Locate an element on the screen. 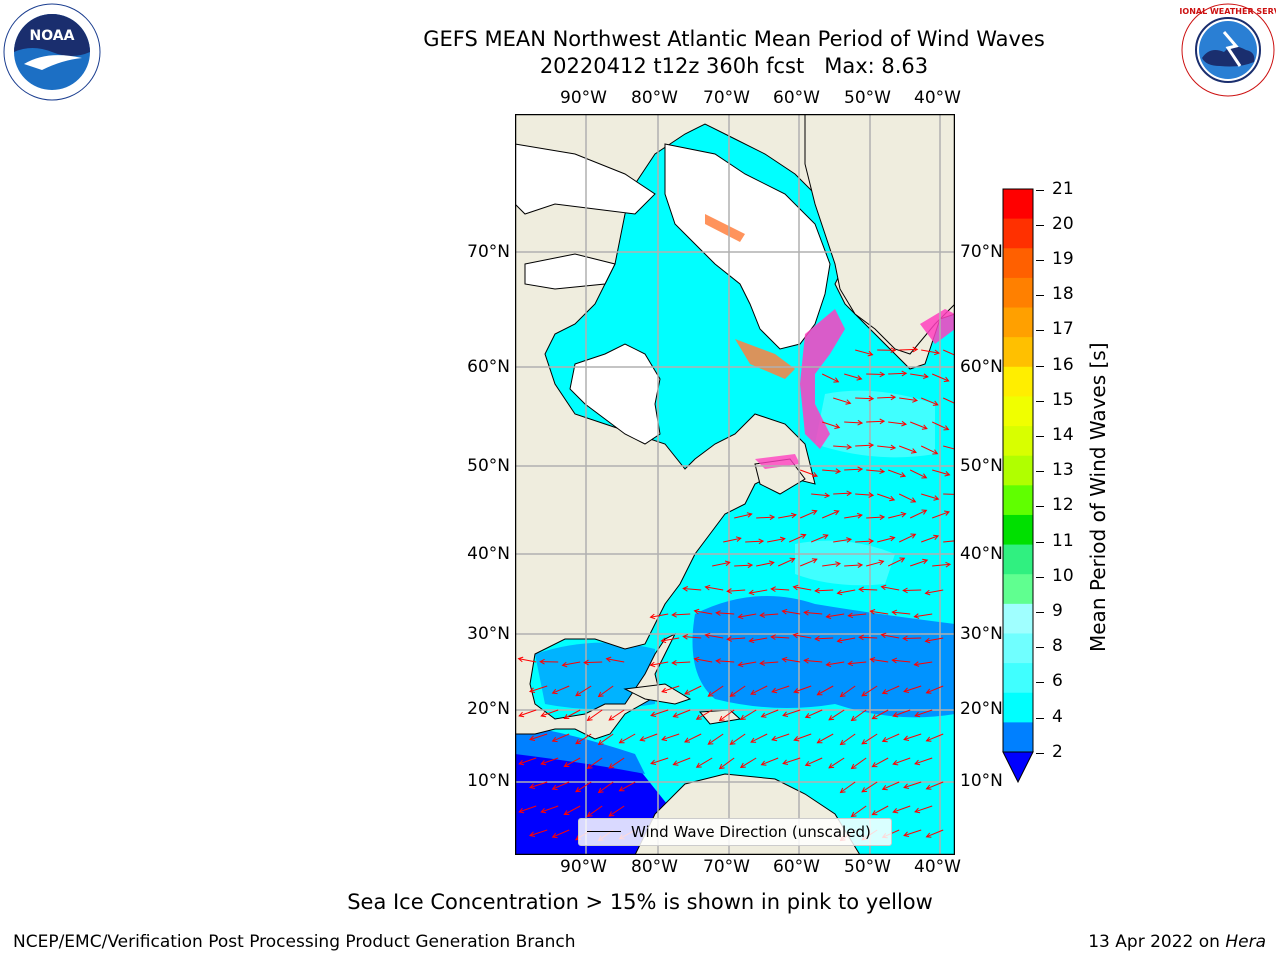  colorbar-tick-label: 10 is located at coordinates (1063, 576).